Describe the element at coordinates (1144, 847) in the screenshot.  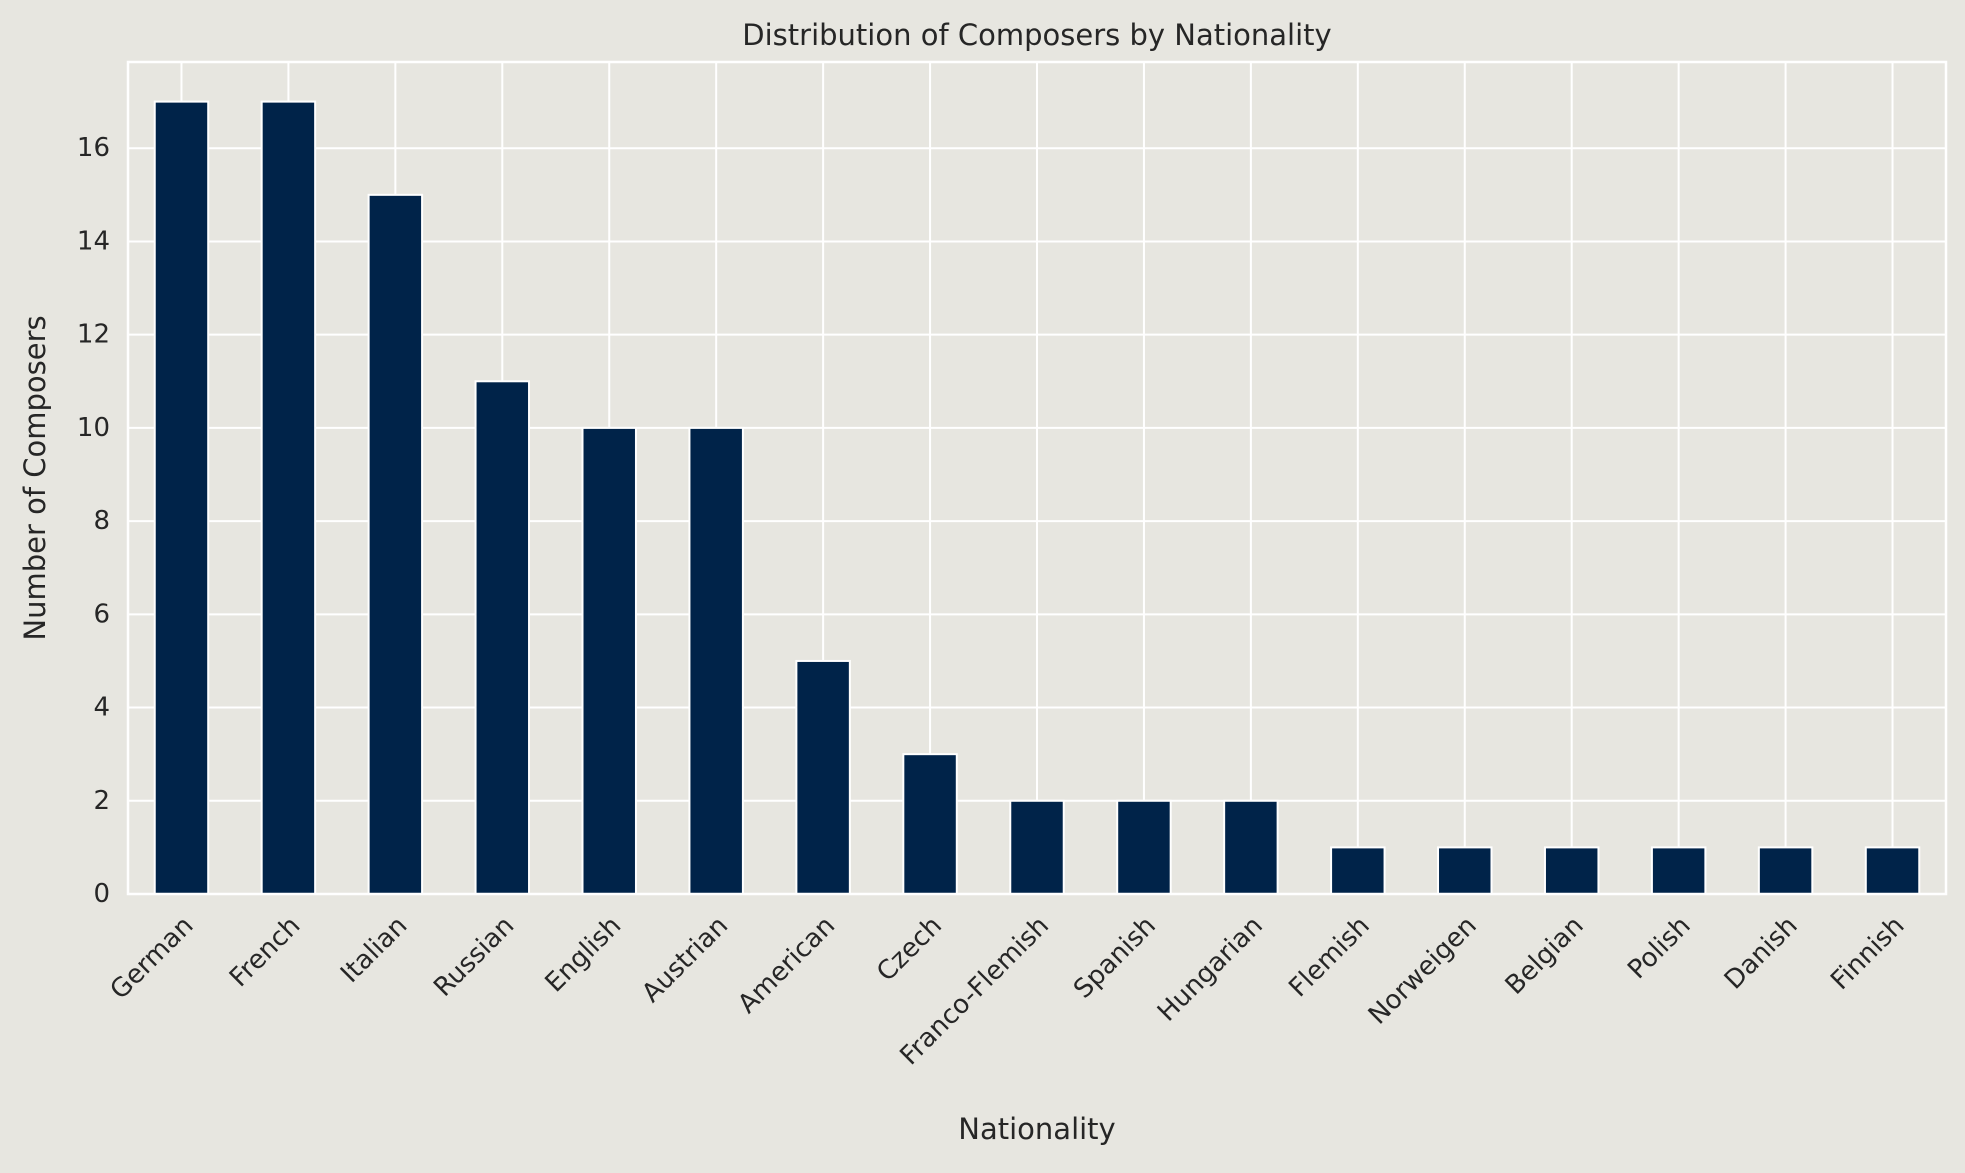
I see `bar-spanish` at that location.